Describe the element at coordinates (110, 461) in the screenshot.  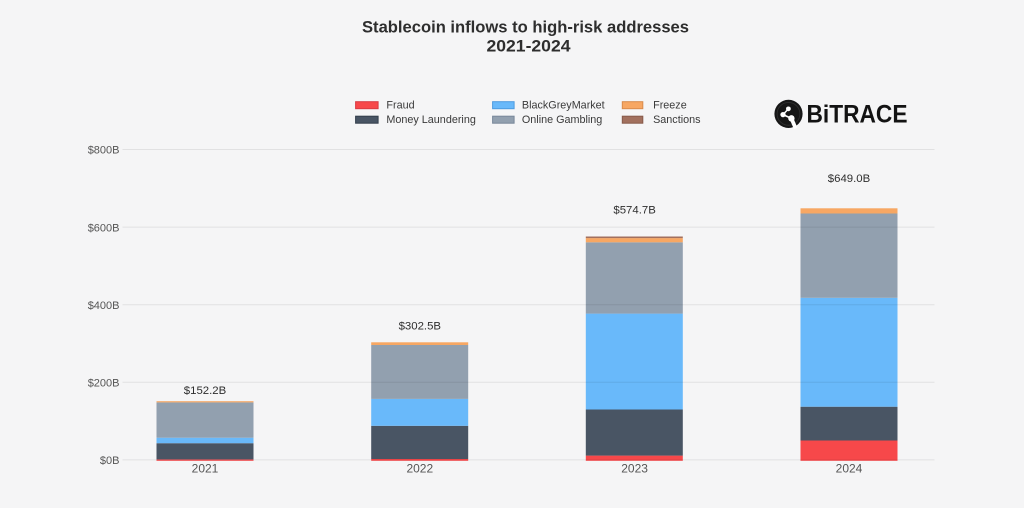
I see `svg-text: $0B` at that location.